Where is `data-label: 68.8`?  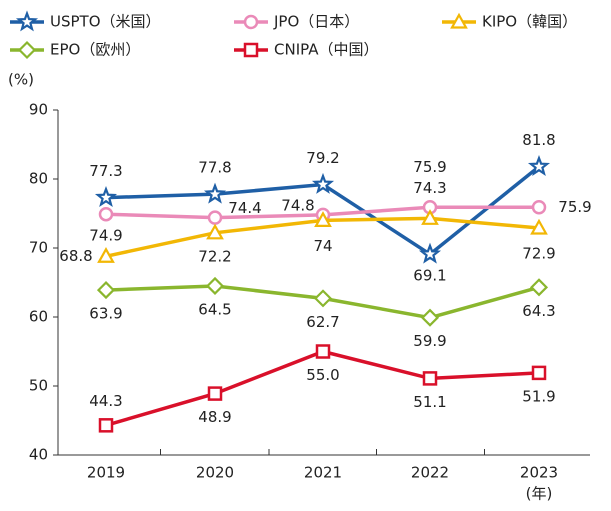 data-label: 68.8 is located at coordinates (75, 256).